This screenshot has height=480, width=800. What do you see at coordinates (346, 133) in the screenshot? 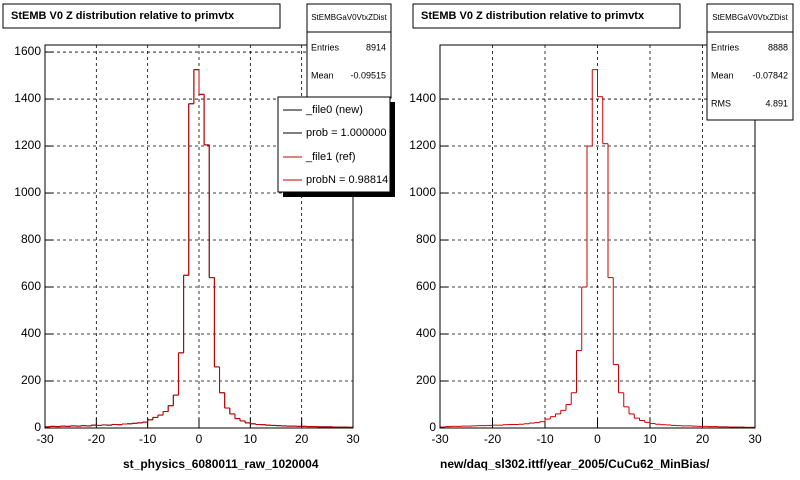
I see `legend-annotation: prob = 1.000000` at bounding box center [346, 133].